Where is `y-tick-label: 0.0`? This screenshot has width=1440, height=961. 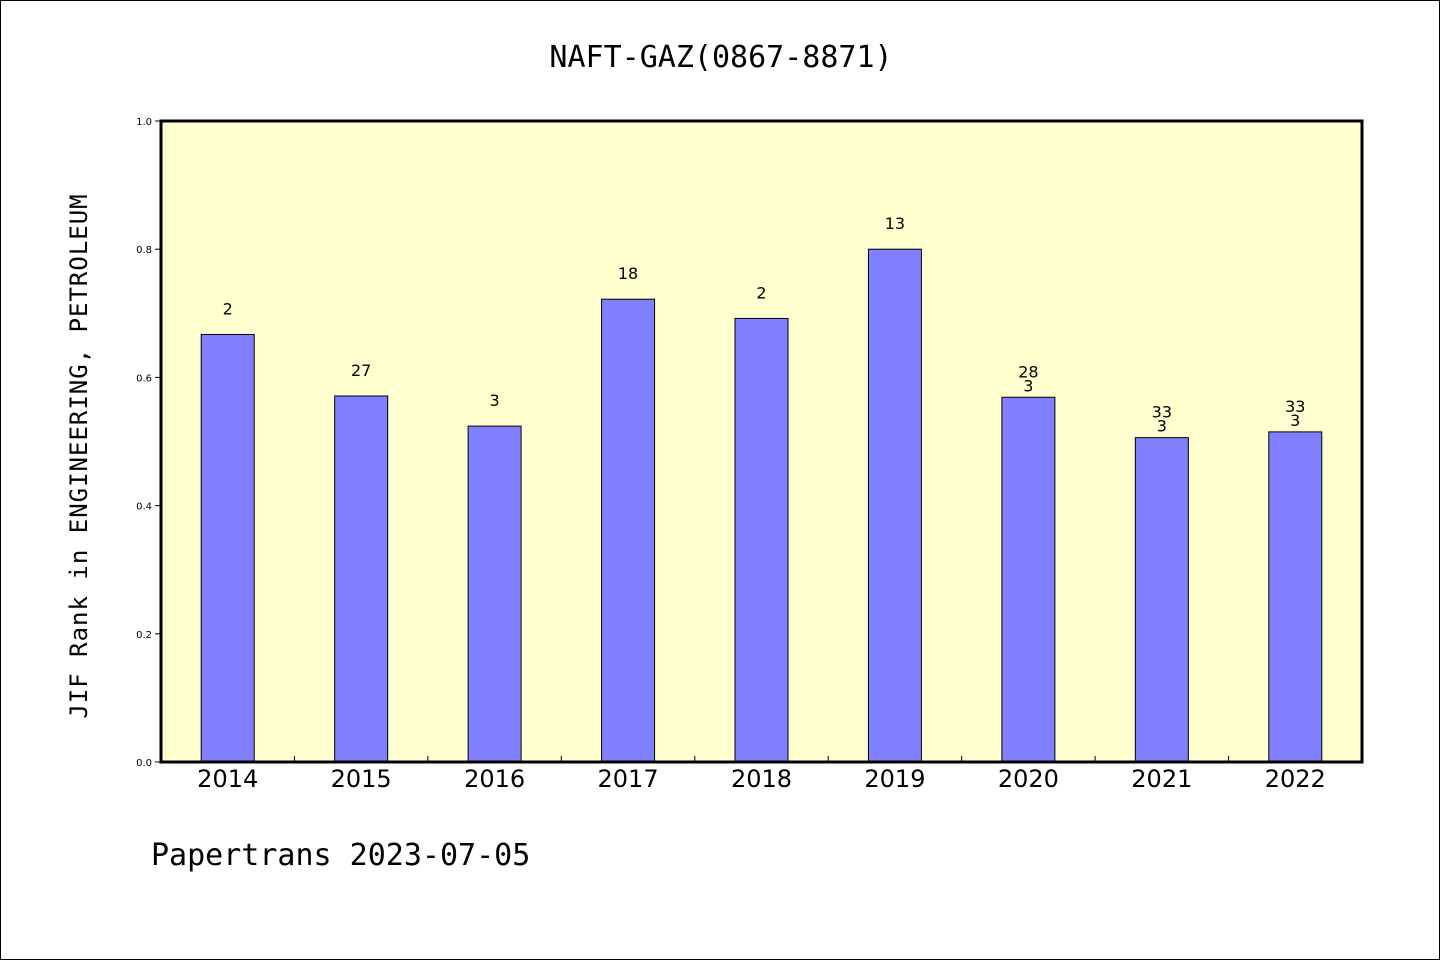 y-tick-label: 0.0 is located at coordinates (144, 763).